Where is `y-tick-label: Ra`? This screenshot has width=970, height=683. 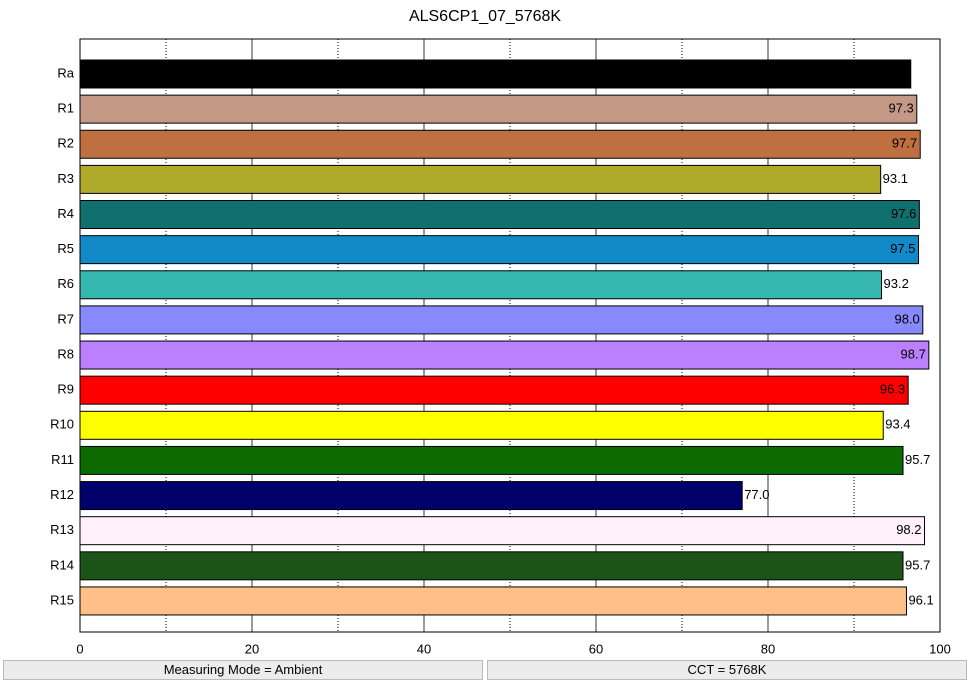
y-tick-label: Ra is located at coordinates (65, 72).